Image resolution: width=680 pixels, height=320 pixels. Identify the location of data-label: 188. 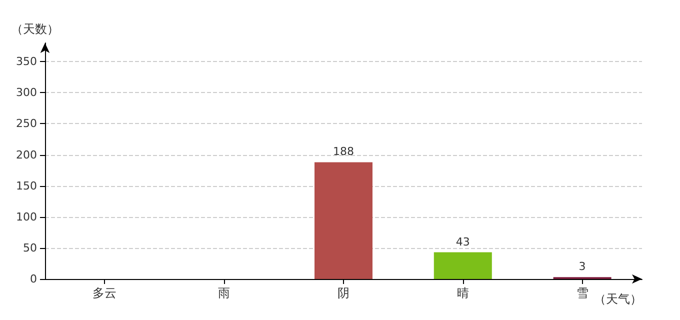
(343, 151).